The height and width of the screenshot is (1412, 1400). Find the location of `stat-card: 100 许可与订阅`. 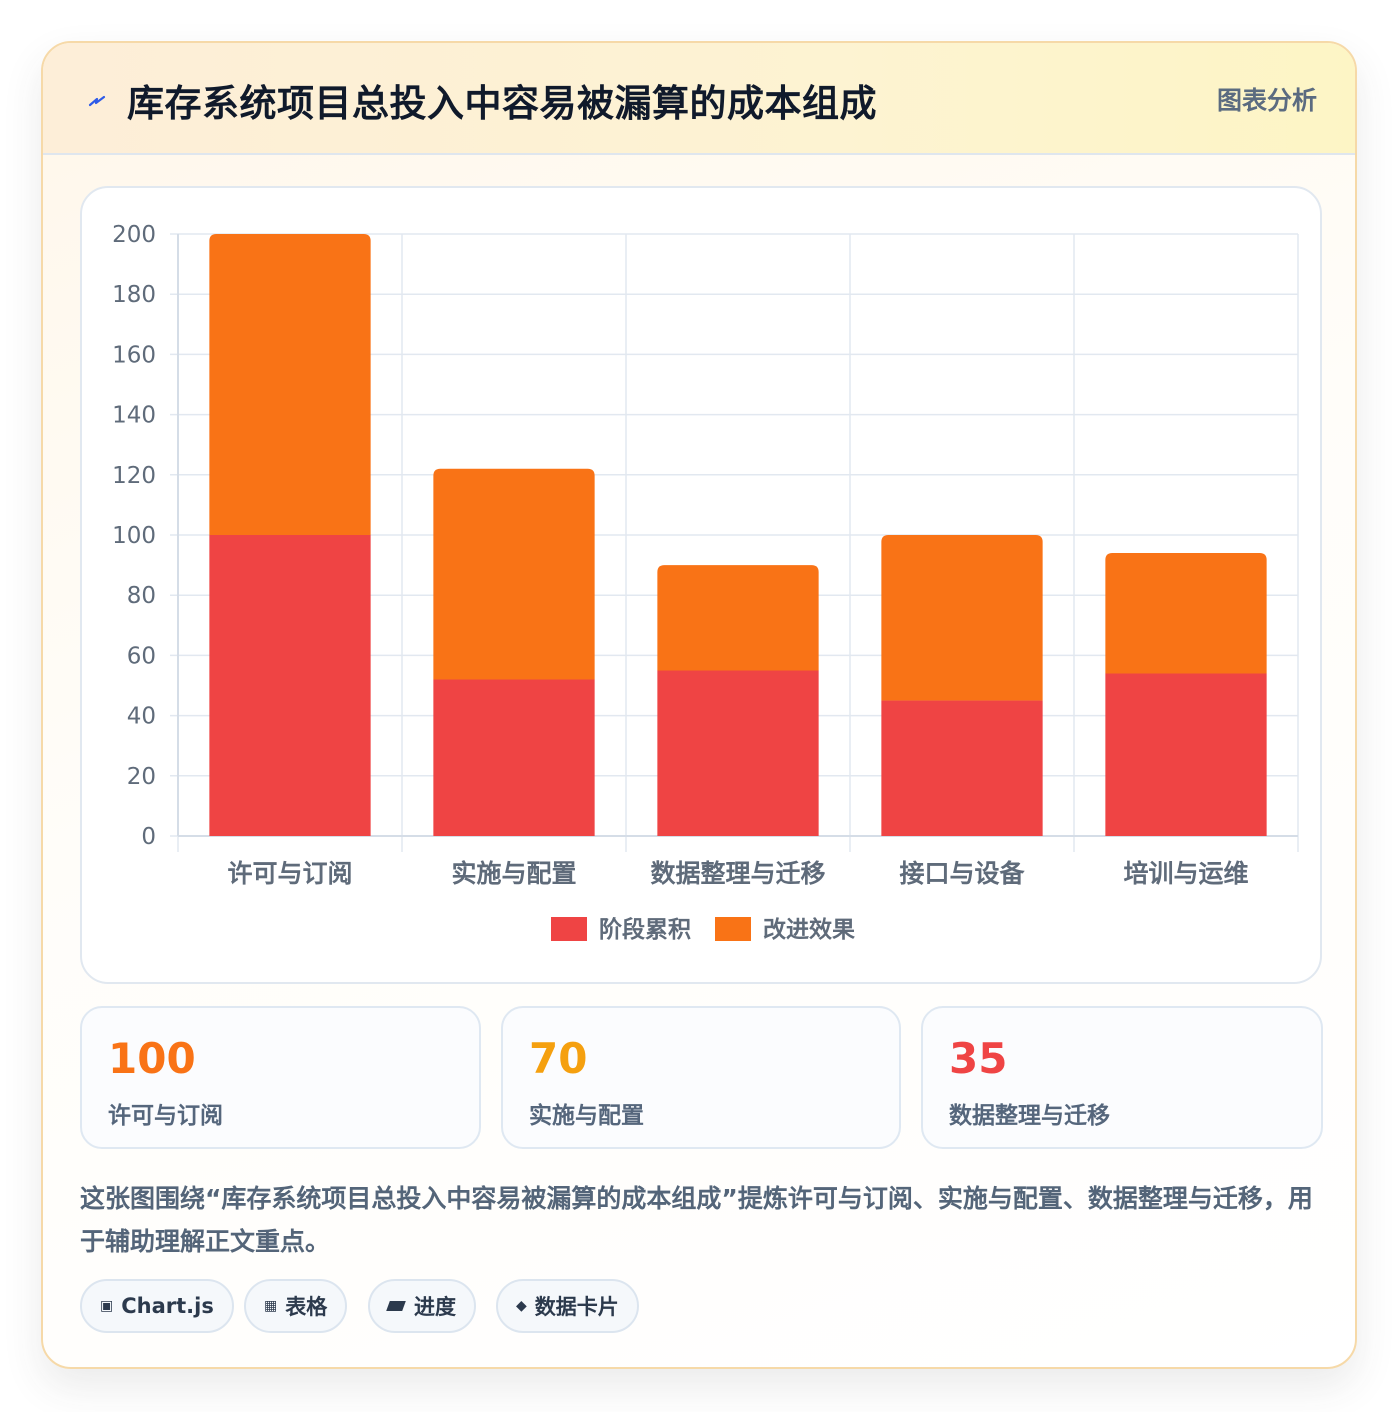

stat-card: 100 许可与订阅 is located at coordinates (280, 1077).